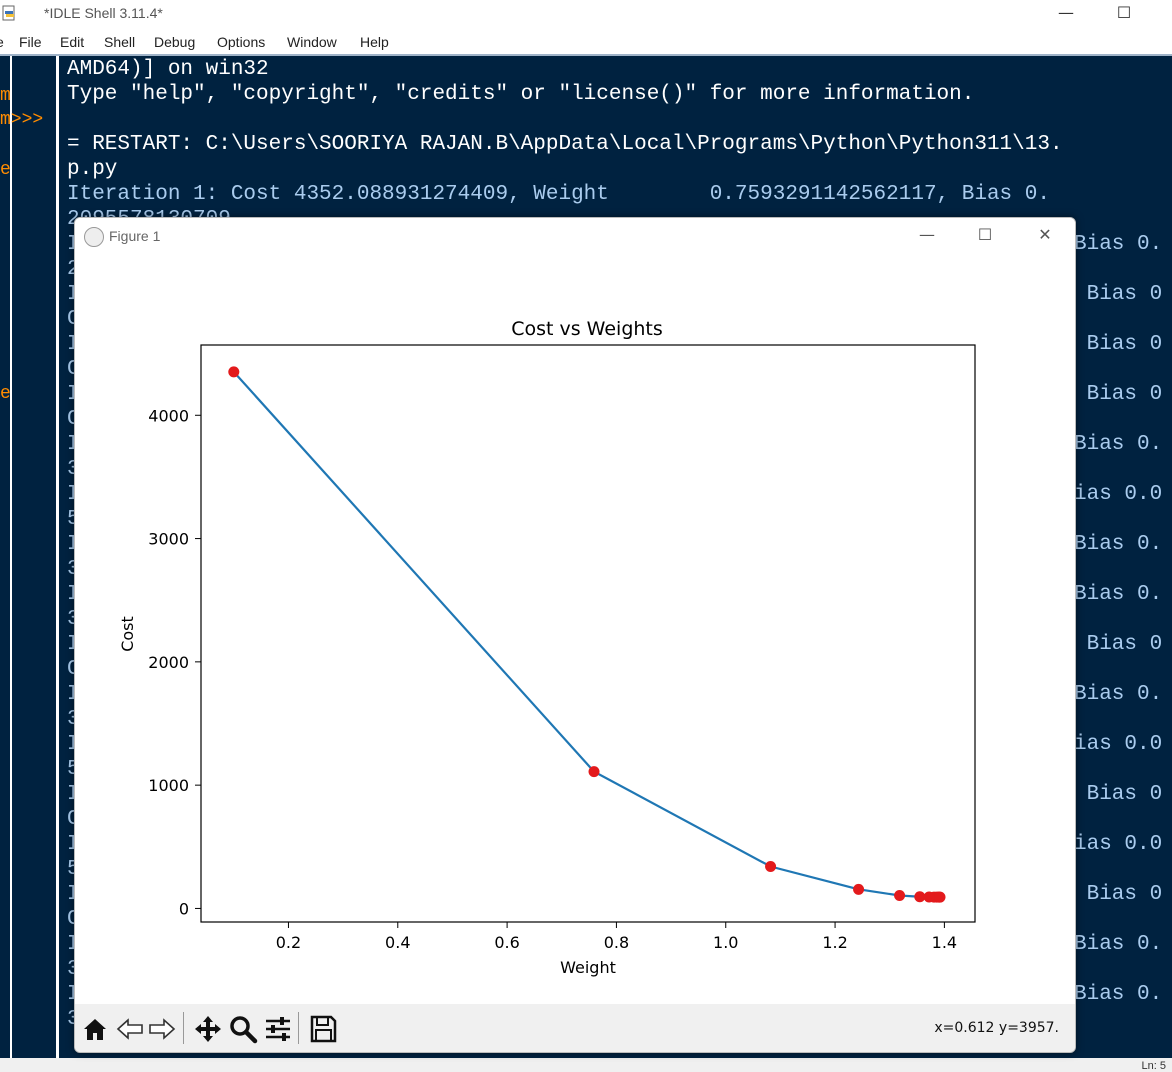 This screenshot has width=1172, height=1072. What do you see at coordinates (312, 42) in the screenshot?
I see `menu-window: Window` at bounding box center [312, 42].